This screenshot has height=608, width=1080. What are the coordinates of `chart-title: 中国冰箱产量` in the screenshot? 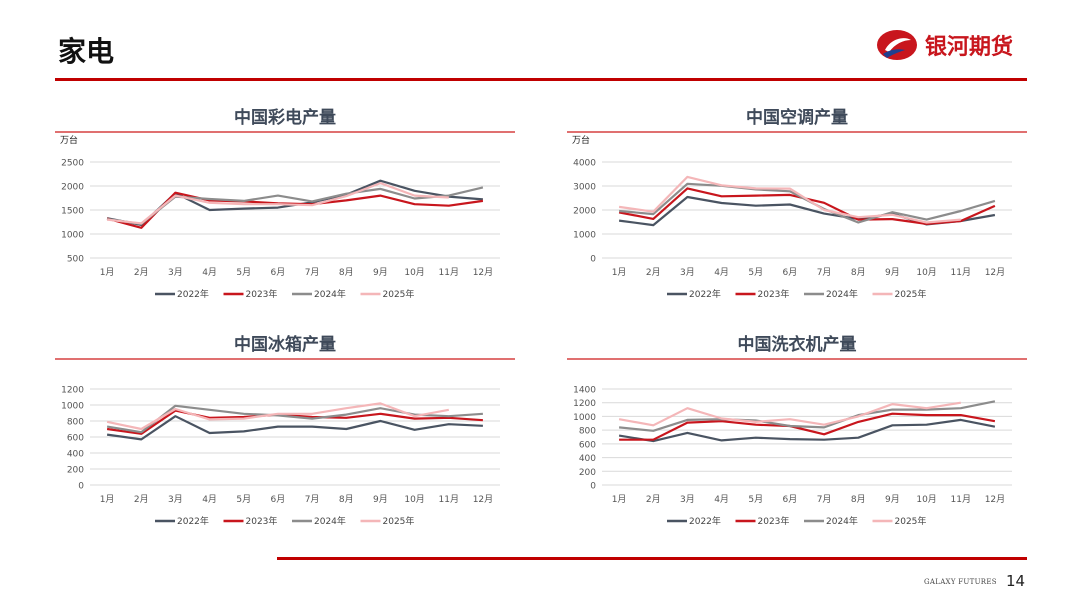 It's located at (285, 345).